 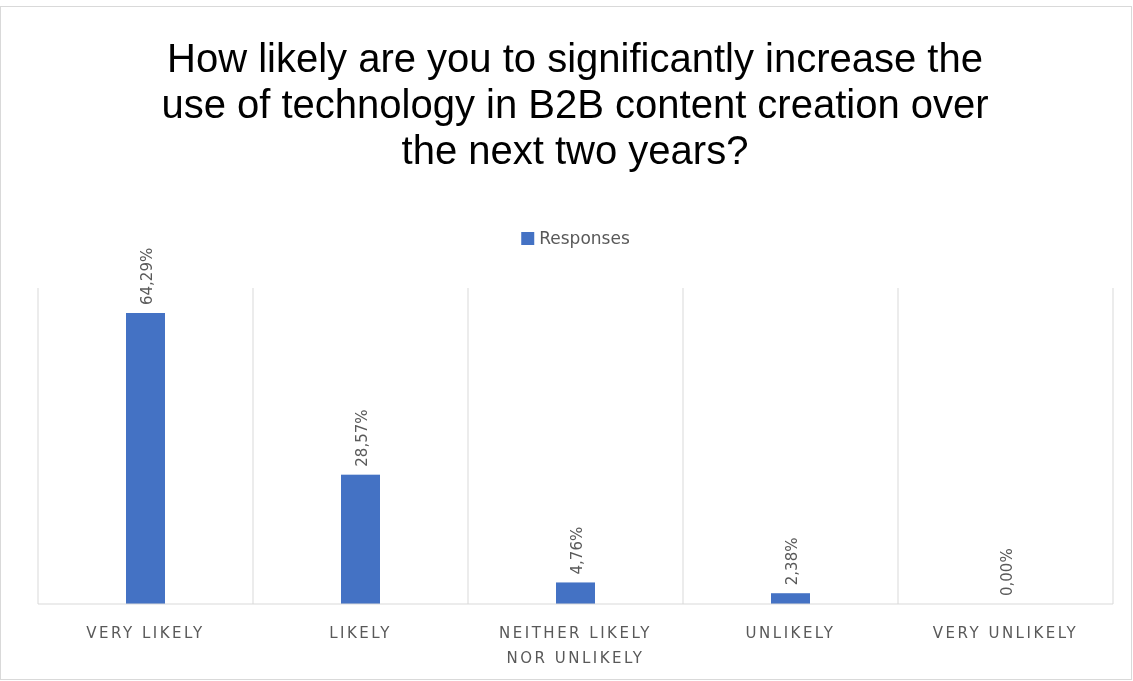 What do you see at coordinates (361, 438) in the screenshot?
I see `data-label: 28,57%` at bounding box center [361, 438].